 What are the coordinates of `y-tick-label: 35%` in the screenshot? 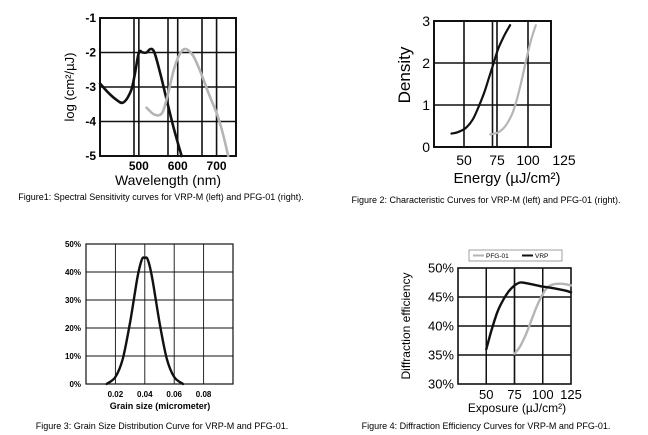 It's located at (441, 355).